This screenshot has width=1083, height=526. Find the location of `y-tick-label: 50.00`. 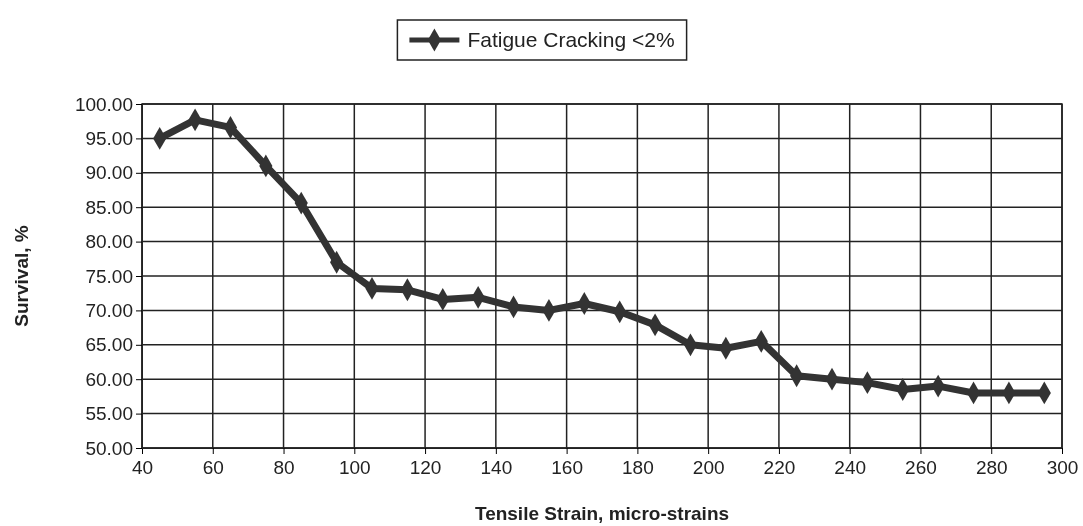

y-tick-label: 50.00 is located at coordinates (109, 448).